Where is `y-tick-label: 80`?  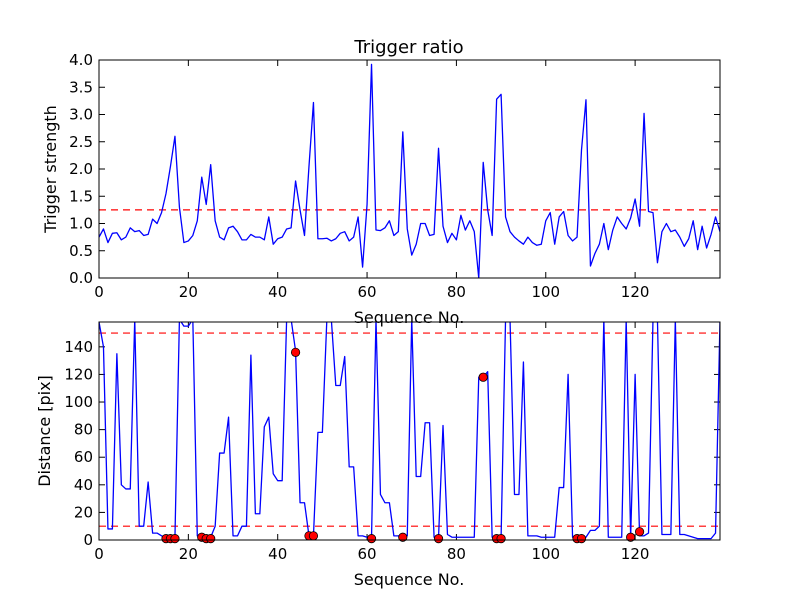
y-tick-label: 80 is located at coordinates (83, 430).